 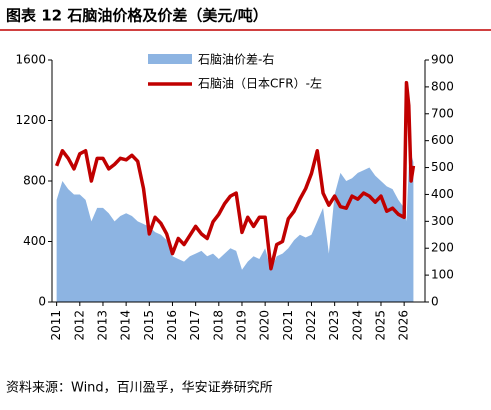 I want to click on x-tick-label: 2023, so click(x=334, y=325).